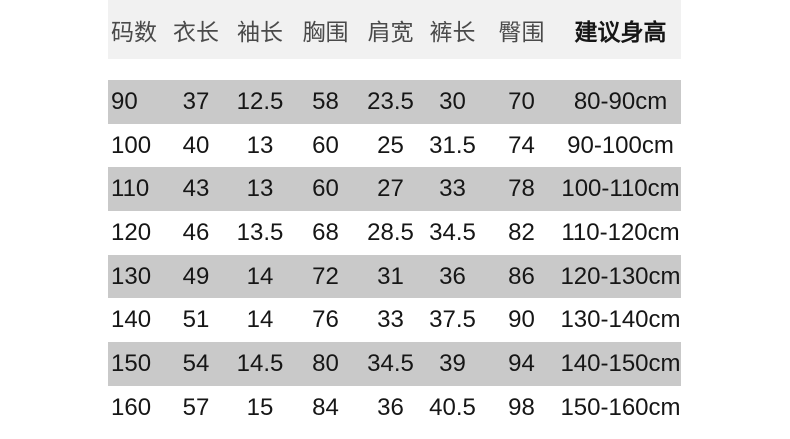 The width and height of the screenshot is (790, 439). What do you see at coordinates (390, 101) in the screenshot?
I see `table-cell: 23.5` at bounding box center [390, 101].